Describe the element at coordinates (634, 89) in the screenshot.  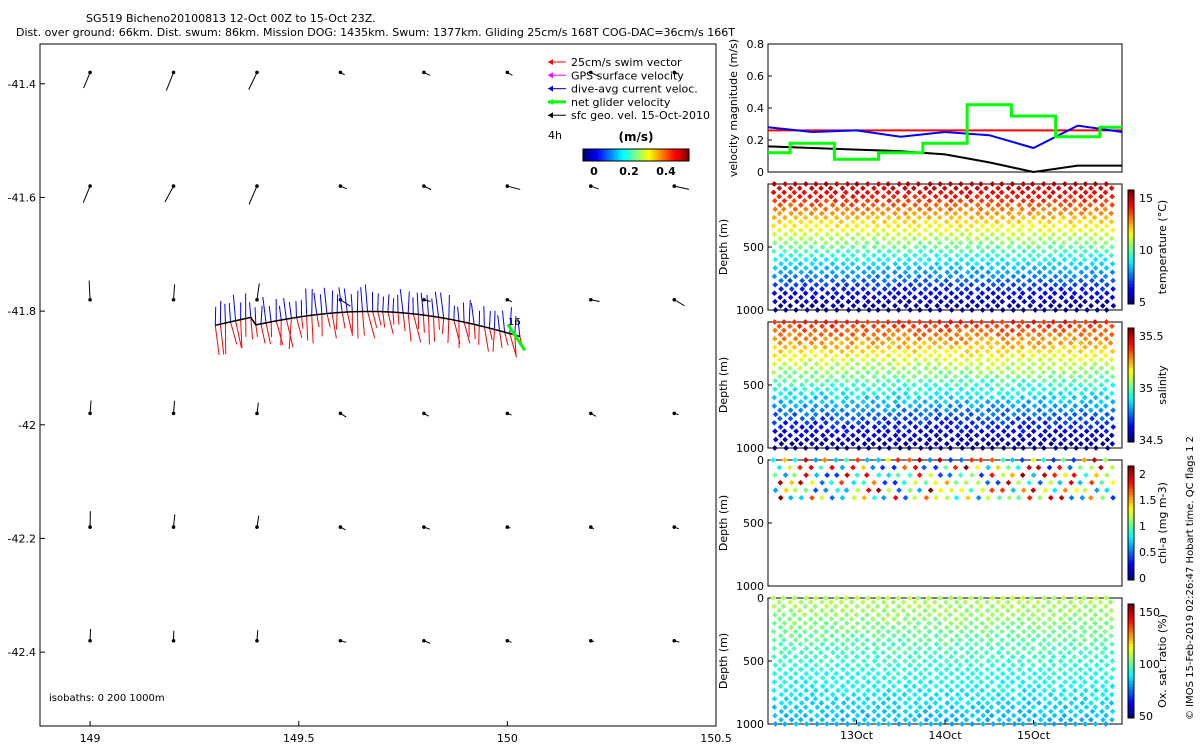
I see `legend-label: dive-avg current veloc.` at that location.